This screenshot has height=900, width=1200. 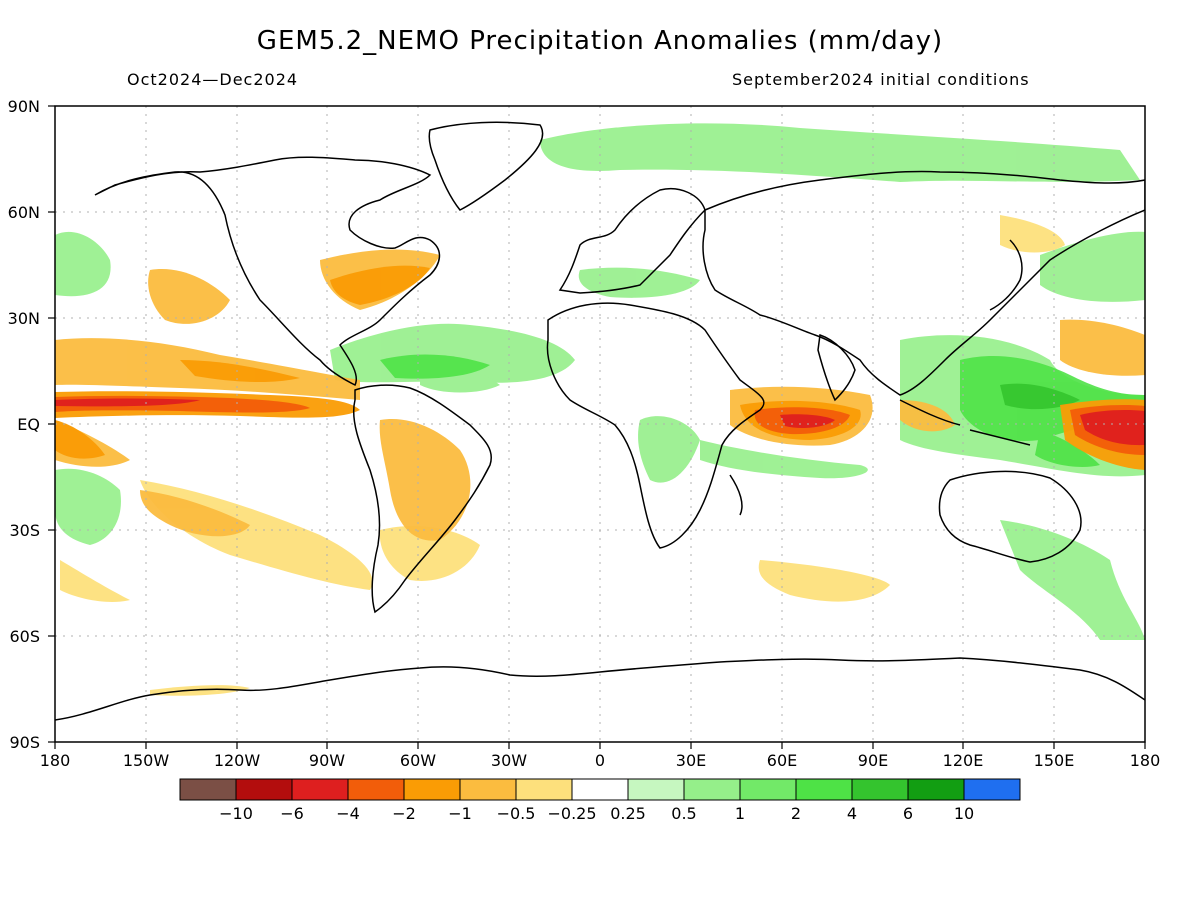 I want to click on lat-tick-label: 90N, so click(x=24, y=106).